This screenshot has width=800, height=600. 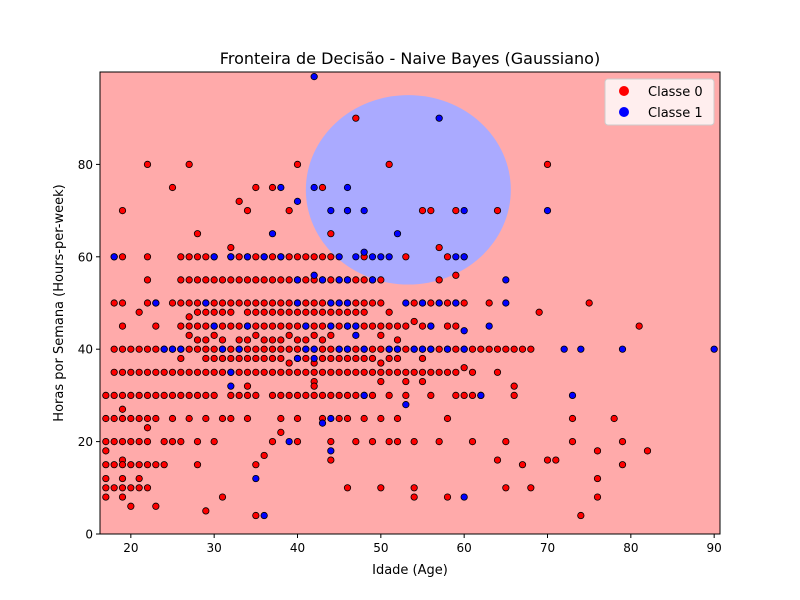 I want to click on y-tick-label: 0, so click(x=89, y=535).